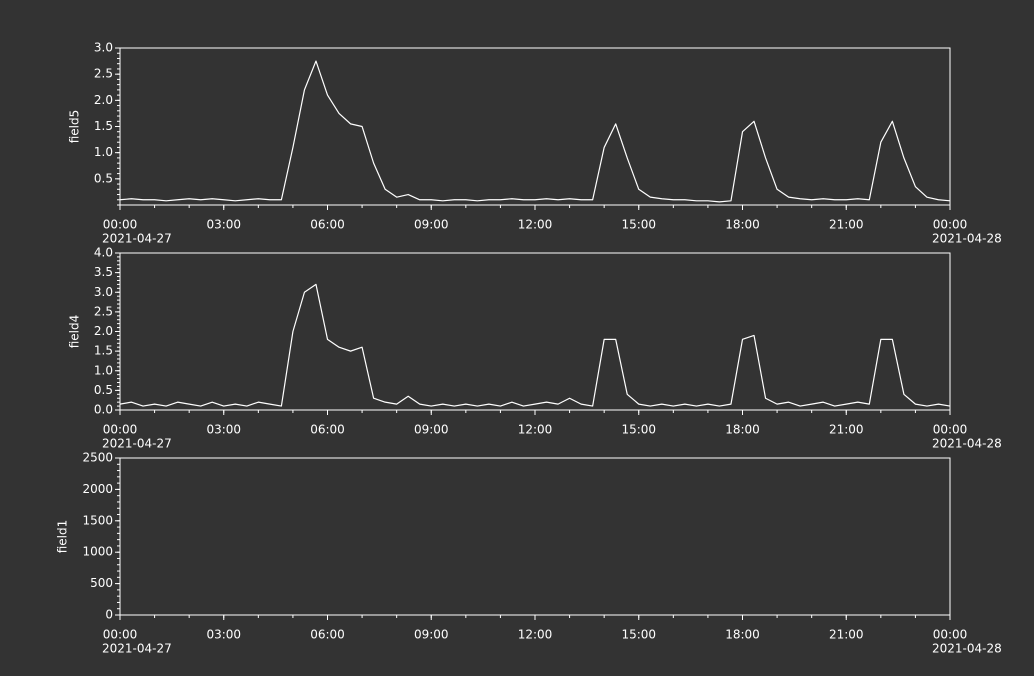 The image size is (1034, 676). Describe the element at coordinates (97, 552) in the screenshot. I see `y-tick-label: 1000` at that location.